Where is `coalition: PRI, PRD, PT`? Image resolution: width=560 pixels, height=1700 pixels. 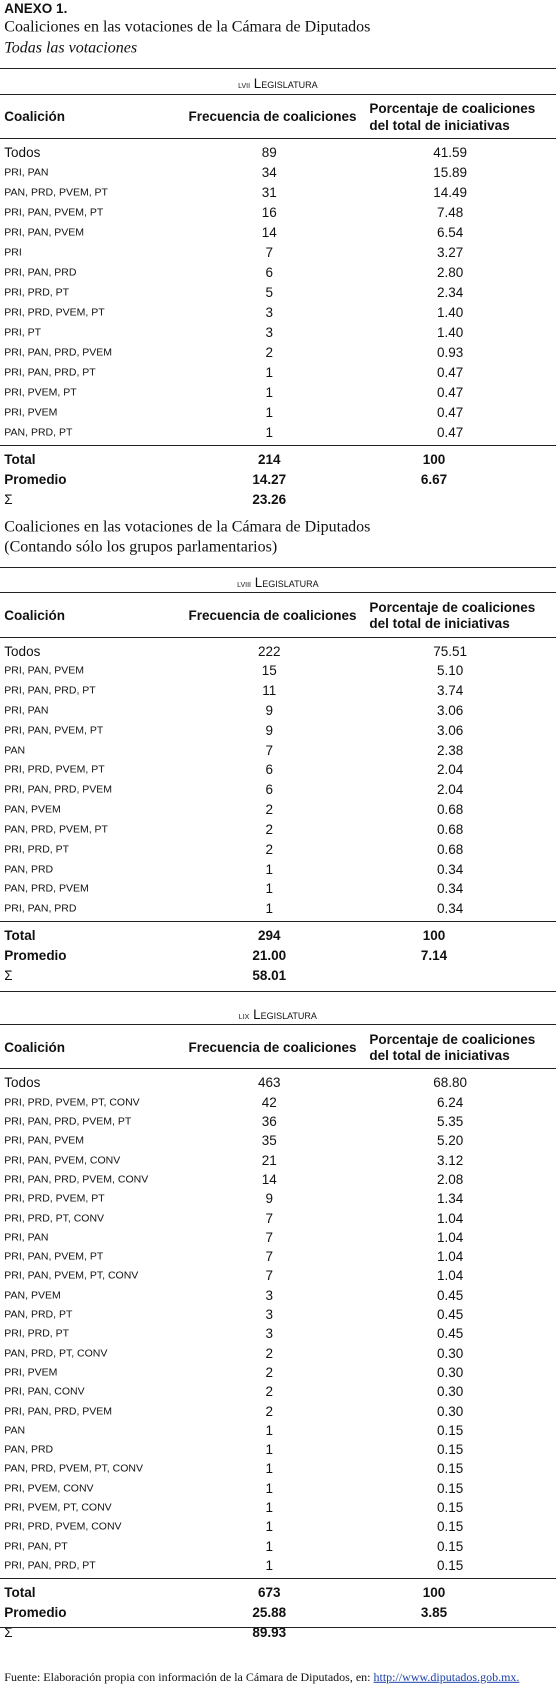 coalition: PRI, PRD, PT is located at coordinates (37, 849).